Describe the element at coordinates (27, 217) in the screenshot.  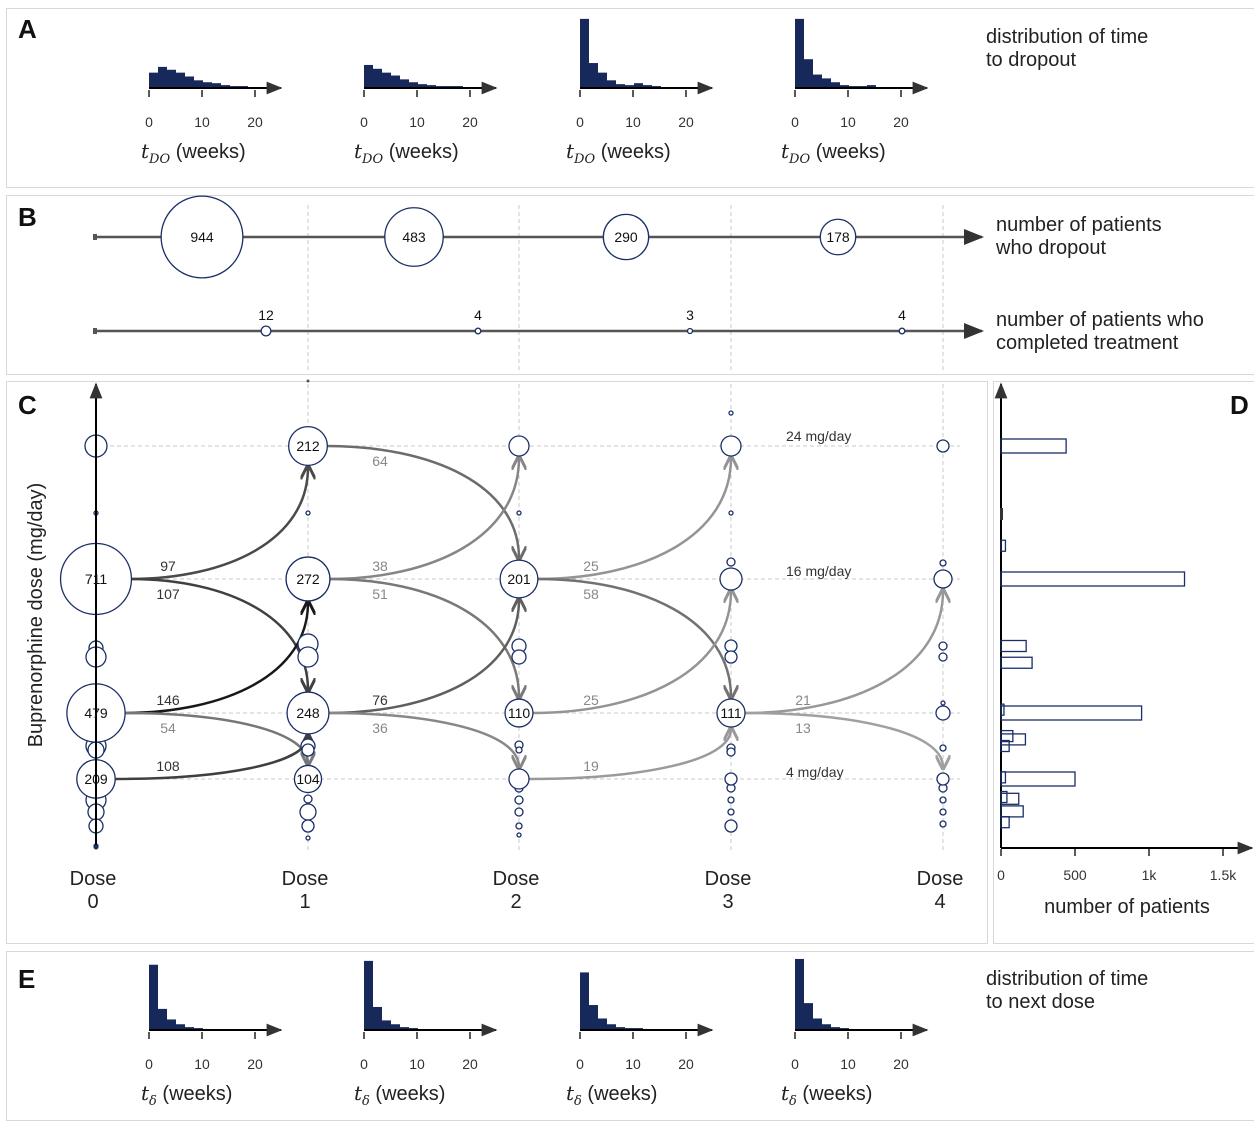
I see `panel-b-label: B` at that location.